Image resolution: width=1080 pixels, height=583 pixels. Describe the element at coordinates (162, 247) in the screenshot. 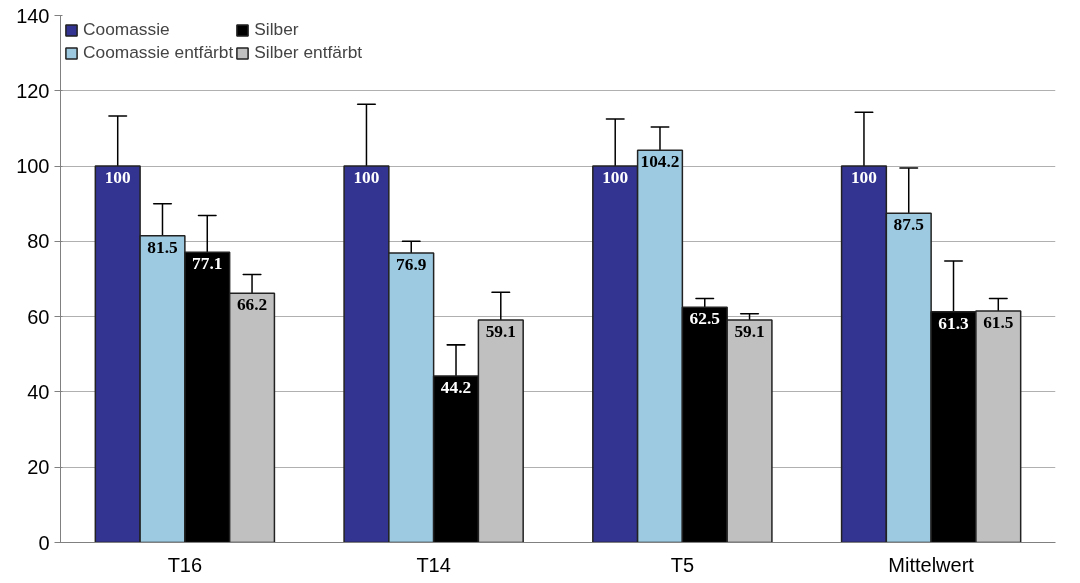

I see `data-label: 81.5` at that location.